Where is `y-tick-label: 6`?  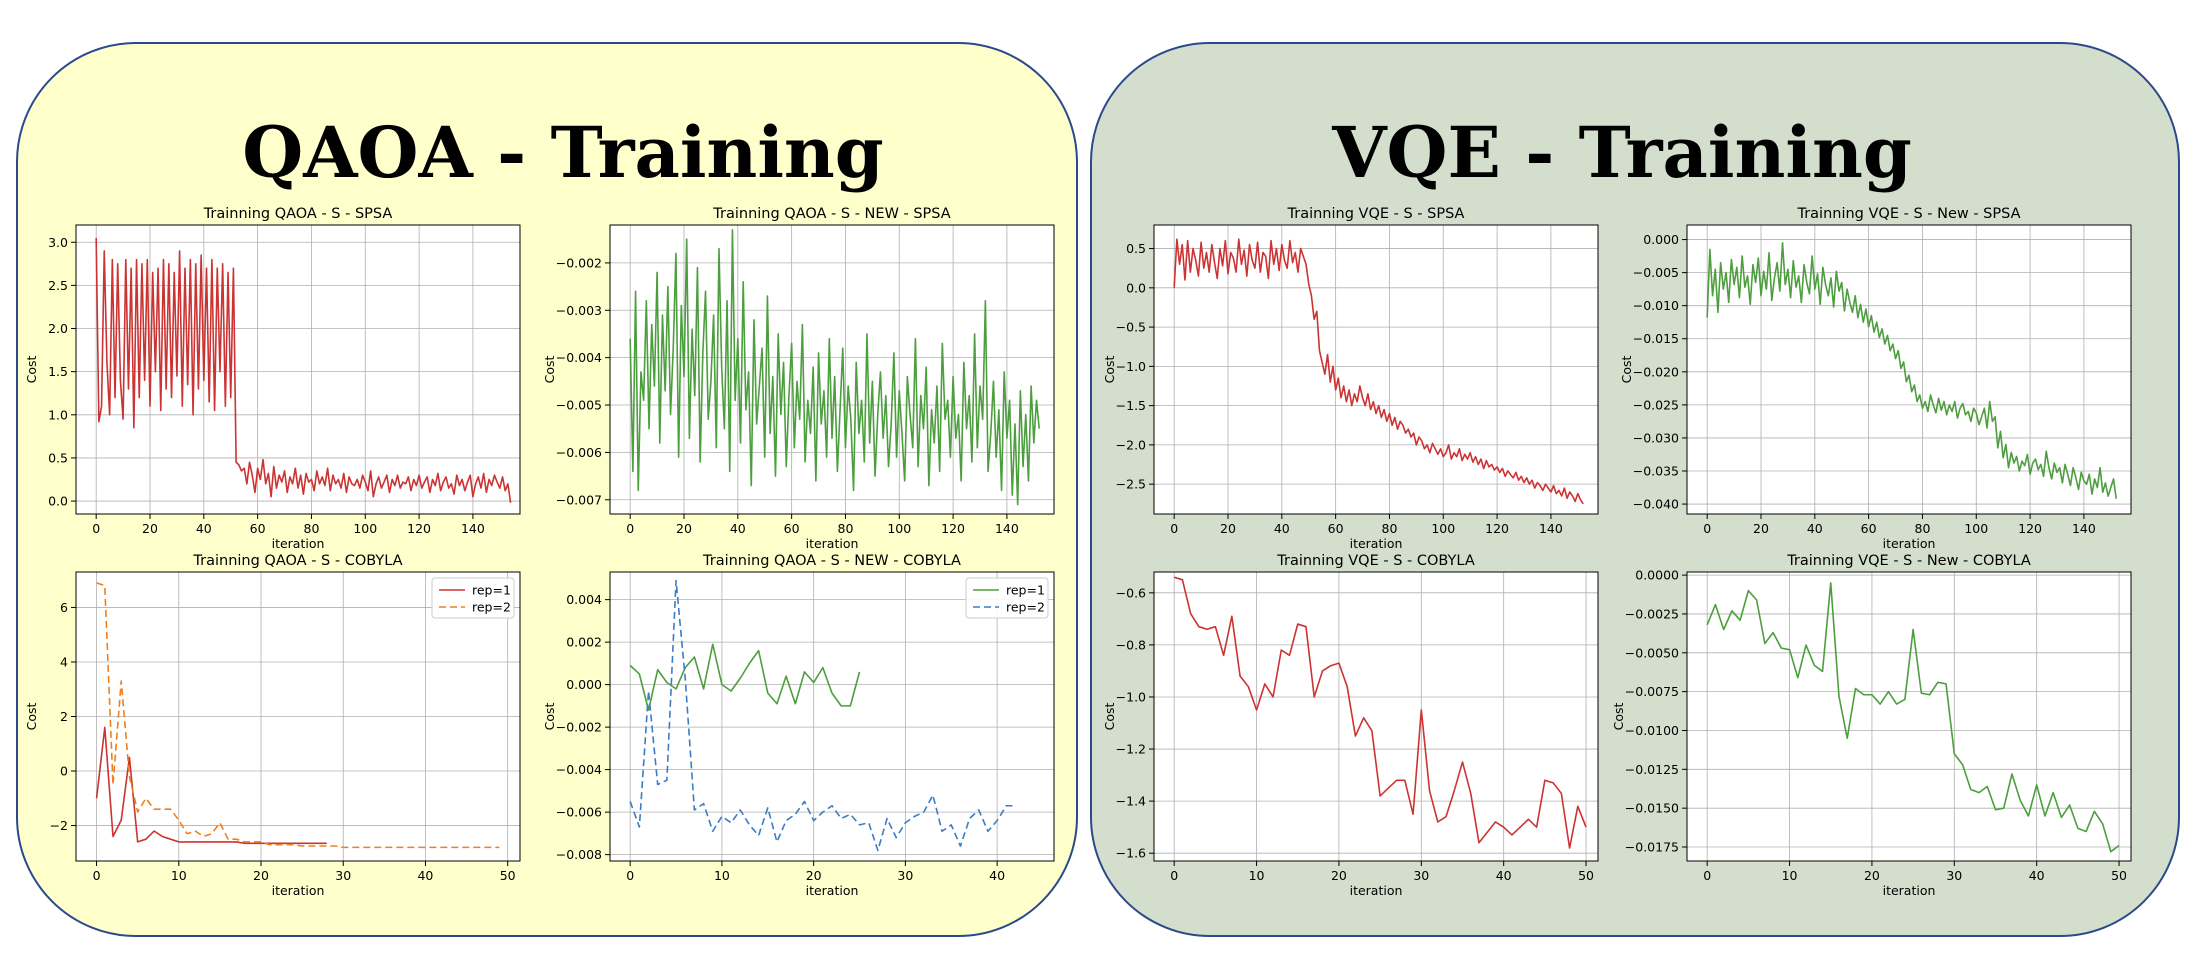 y-tick-label: 6 is located at coordinates (64, 607).